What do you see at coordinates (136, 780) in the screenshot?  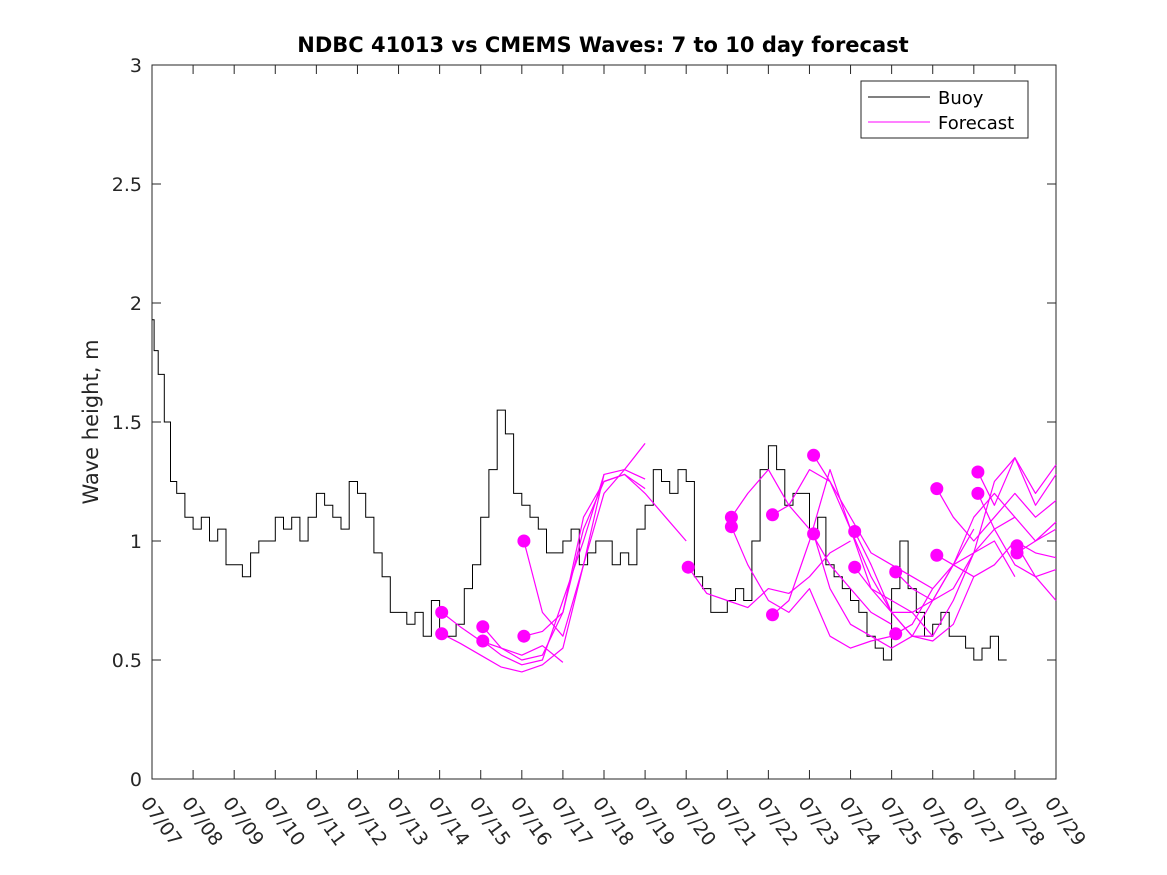 I see `y-tick-label: 0` at bounding box center [136, 780].